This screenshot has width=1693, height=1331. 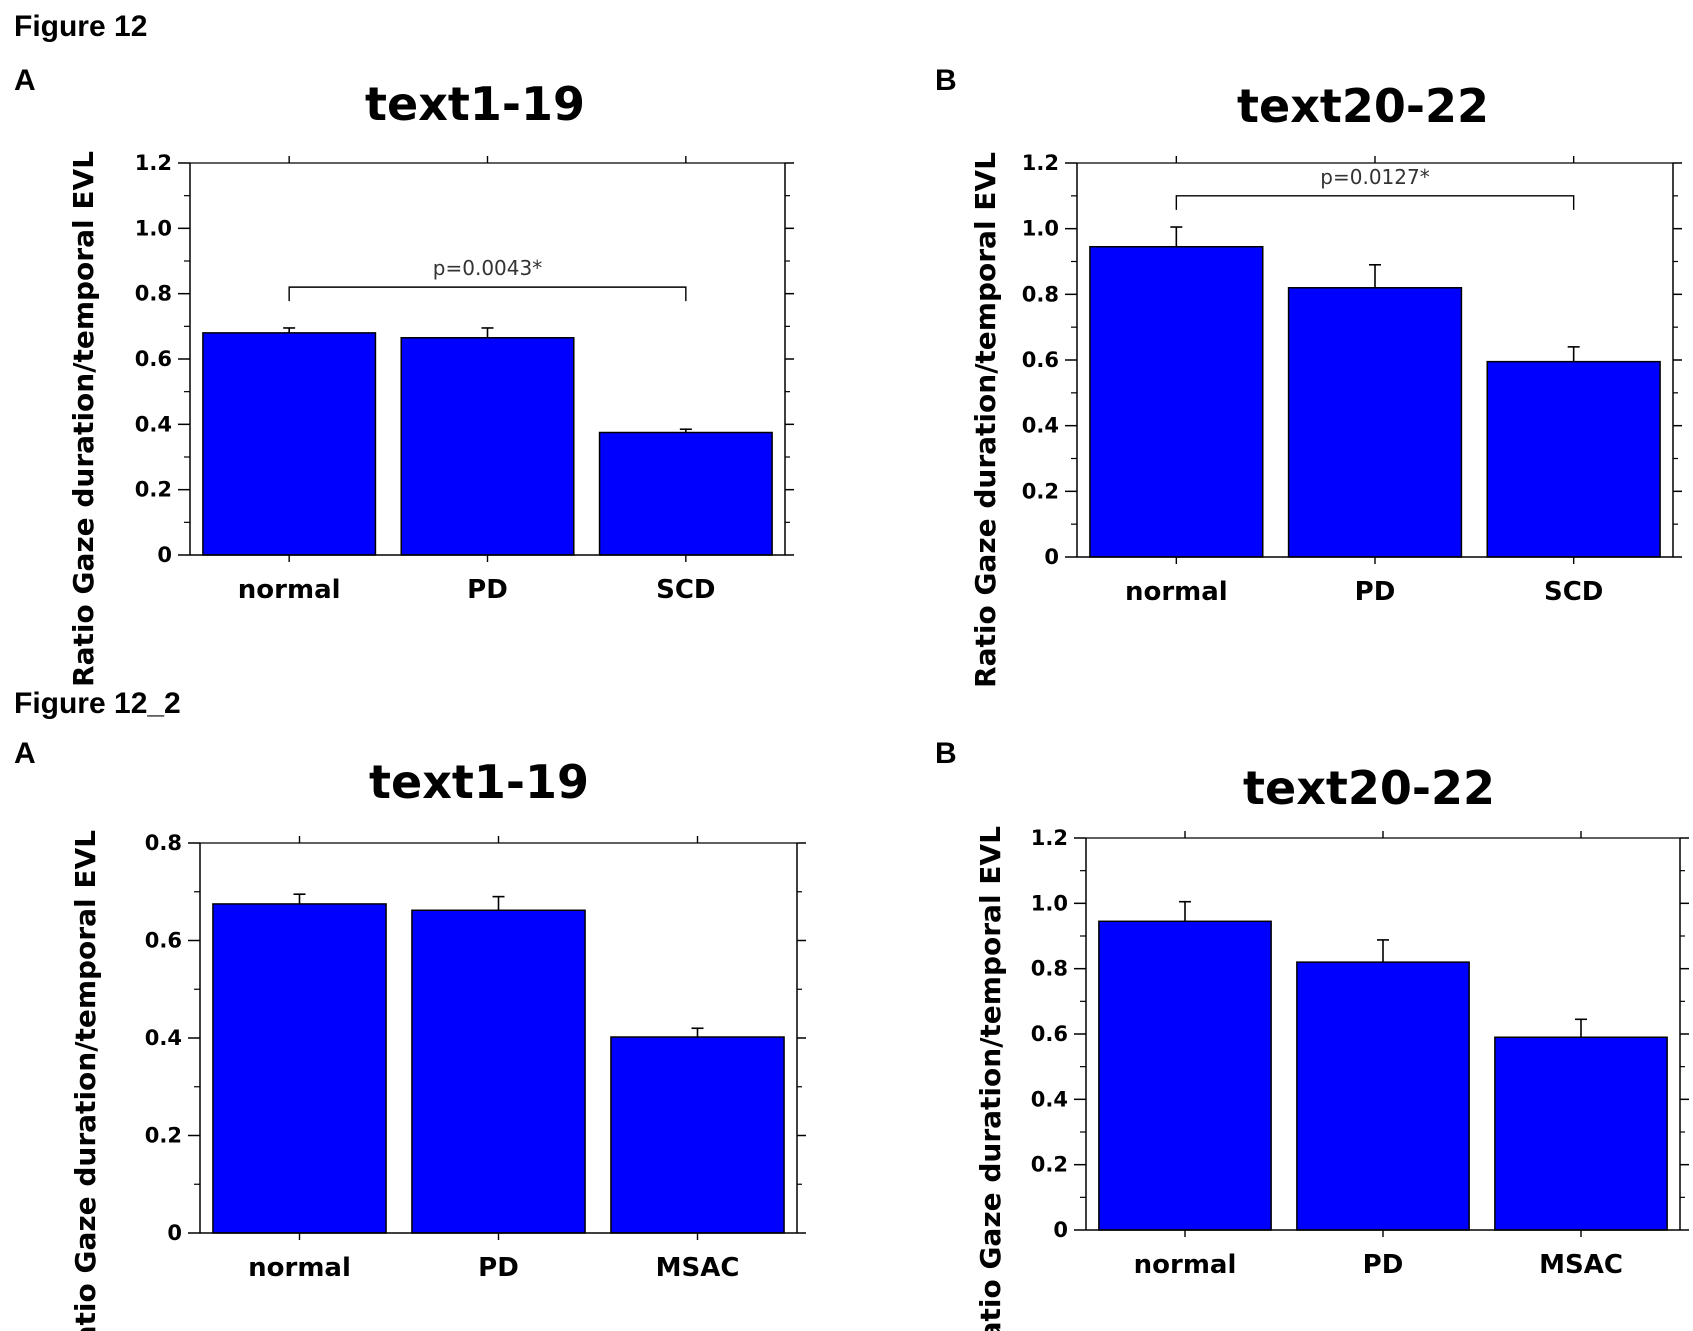 I want to click on significance-label: p=0.0127*, so click(x=1374, y=177).